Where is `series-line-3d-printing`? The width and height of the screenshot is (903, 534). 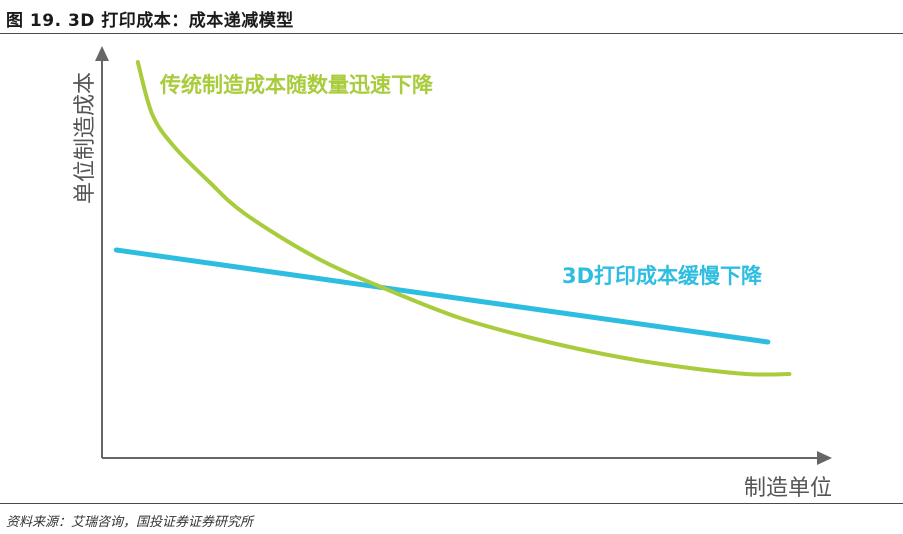 series-line-3d-printing is located at coordinates (442, 296).